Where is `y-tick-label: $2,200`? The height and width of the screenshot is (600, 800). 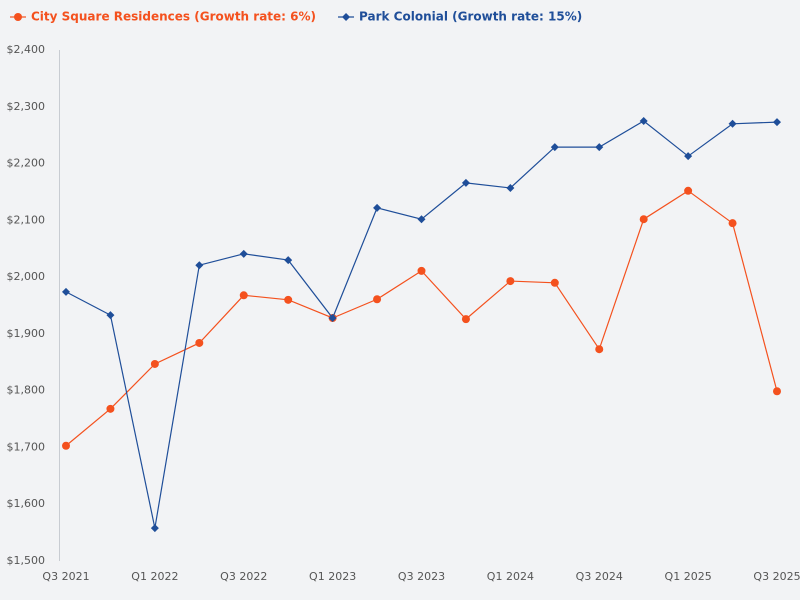
y-tick-label: $2,200 is located at coordinates (26, 163).